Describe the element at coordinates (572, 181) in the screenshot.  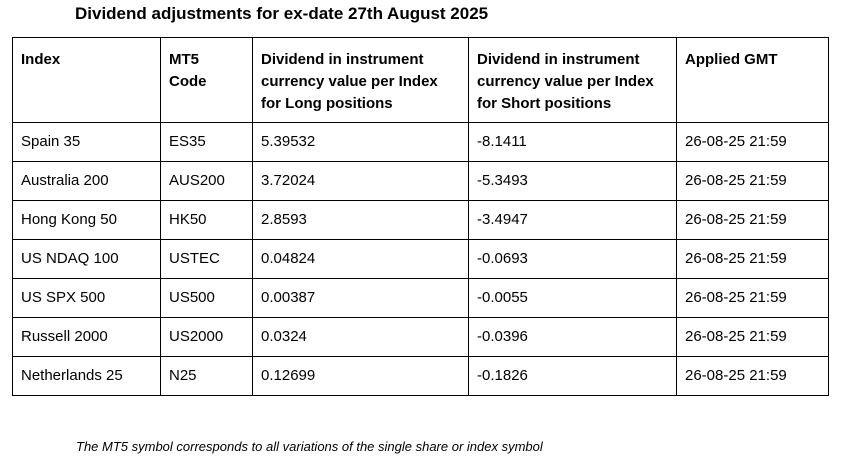
I see `cell-dividend-short: -5.3493` at that location.